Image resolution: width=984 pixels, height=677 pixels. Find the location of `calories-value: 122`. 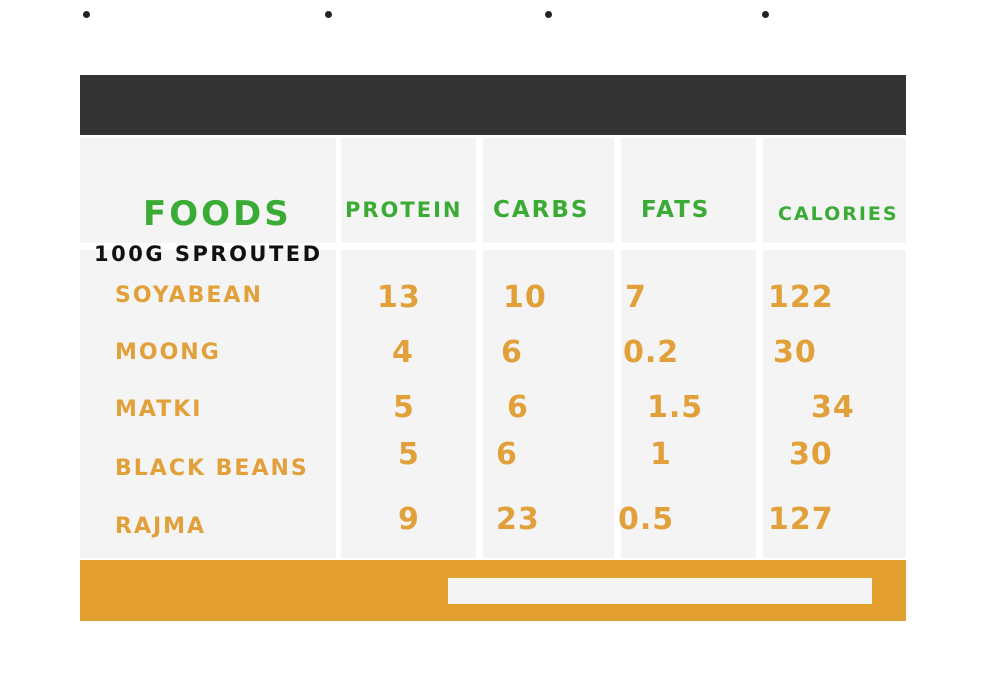

calories-value: 122 is located at coordinates (801, 297).